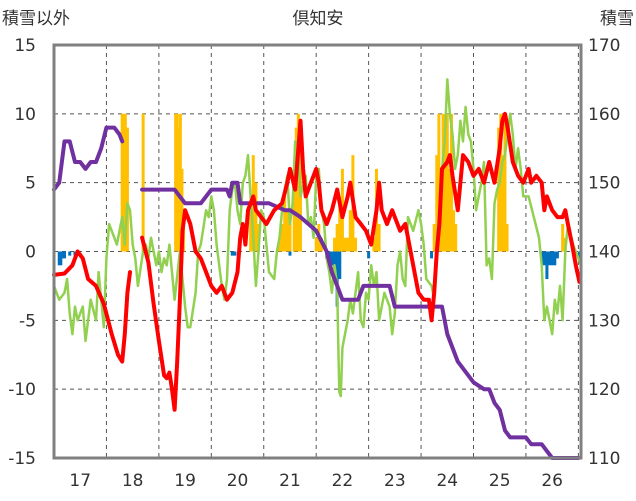  What do you see at coordinates (27, 321) in the screenshot?
I see `left-tick-label: -5` at bounding box center [27, 321].